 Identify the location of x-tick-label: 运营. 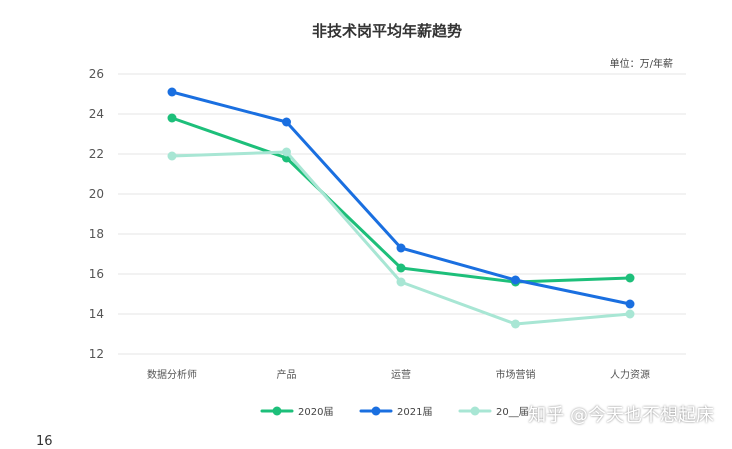
(401, 374).